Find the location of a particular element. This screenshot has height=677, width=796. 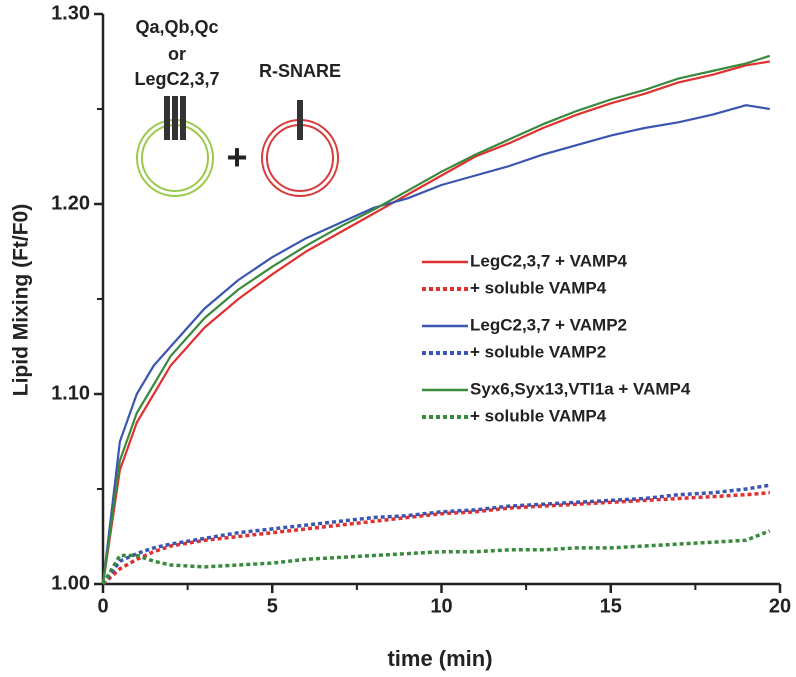

y-tick-label: 1.30 is located at coordinates (70, 13).